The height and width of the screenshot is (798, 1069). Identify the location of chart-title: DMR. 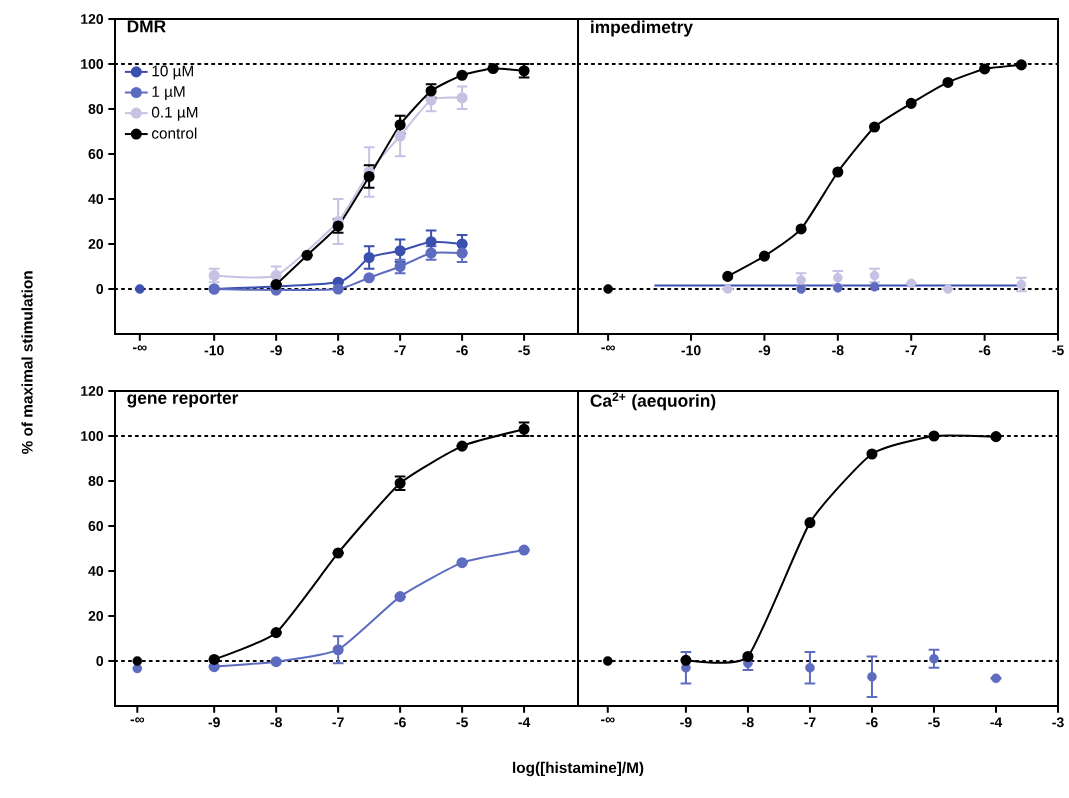
(146, 26).